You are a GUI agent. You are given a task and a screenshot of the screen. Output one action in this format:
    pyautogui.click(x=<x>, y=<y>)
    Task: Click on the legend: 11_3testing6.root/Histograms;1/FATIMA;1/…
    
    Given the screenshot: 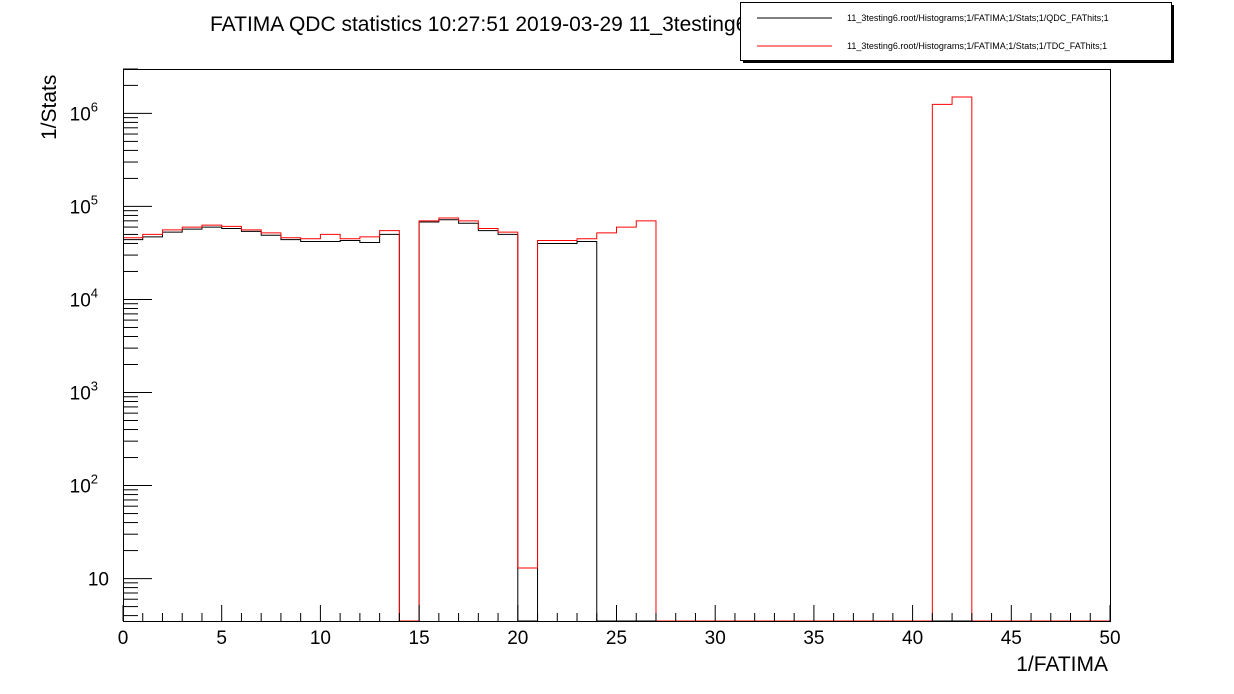 What is the action you would take?
    pyautogui.click(x=957, y=32)
    